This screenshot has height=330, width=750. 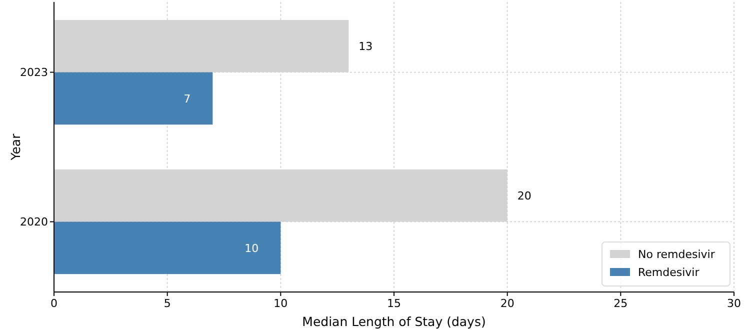 I want to click on x-tick-label: 0, so click(x=54, y=303).